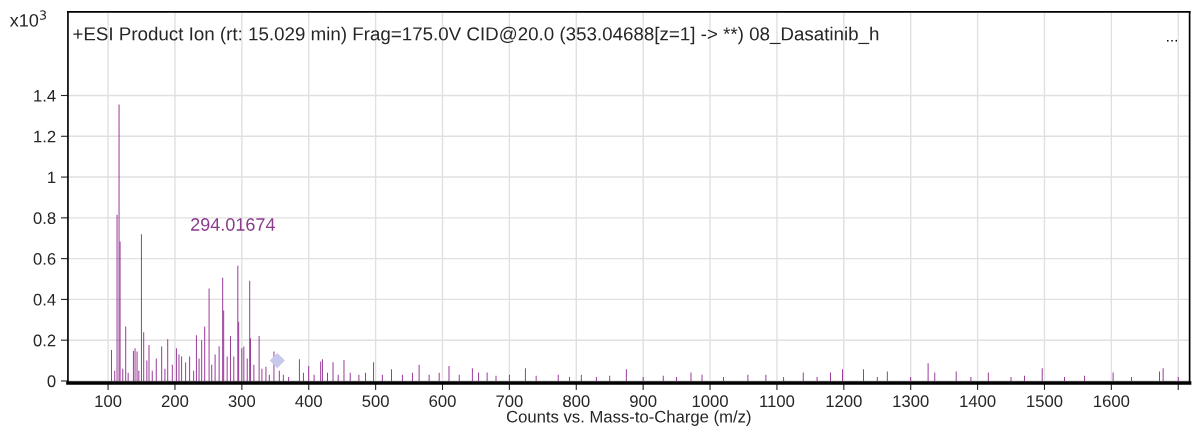  I want to click on x-tick-label: 1600, so click(1112, 401).